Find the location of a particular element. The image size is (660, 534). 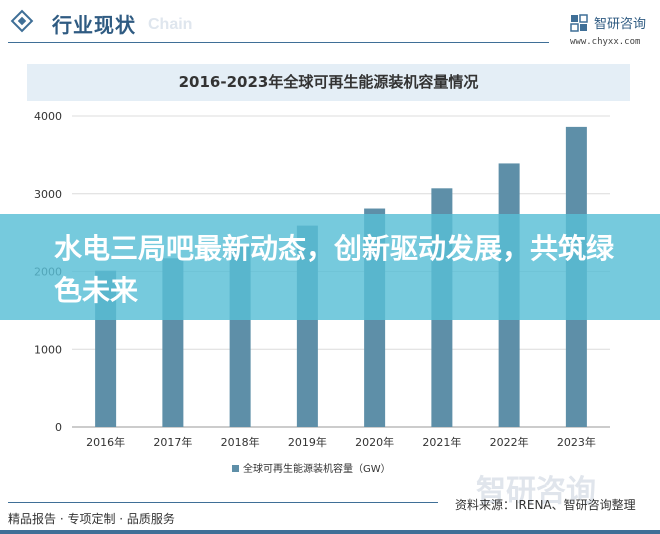

y-tick-label: 1000 is located at coordinates (48, 349).